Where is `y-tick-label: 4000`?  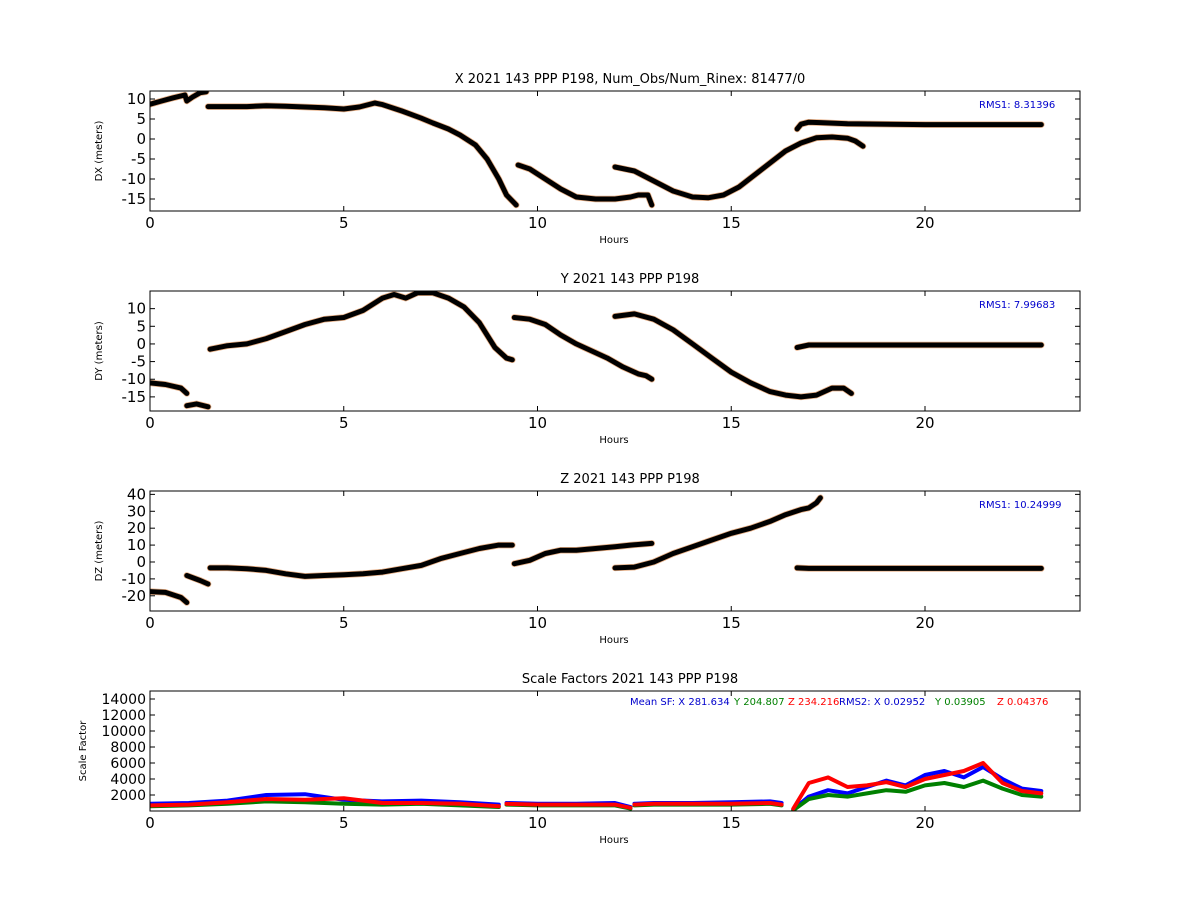 y-tick-label: 4000 is located at coordinates (128, 780).